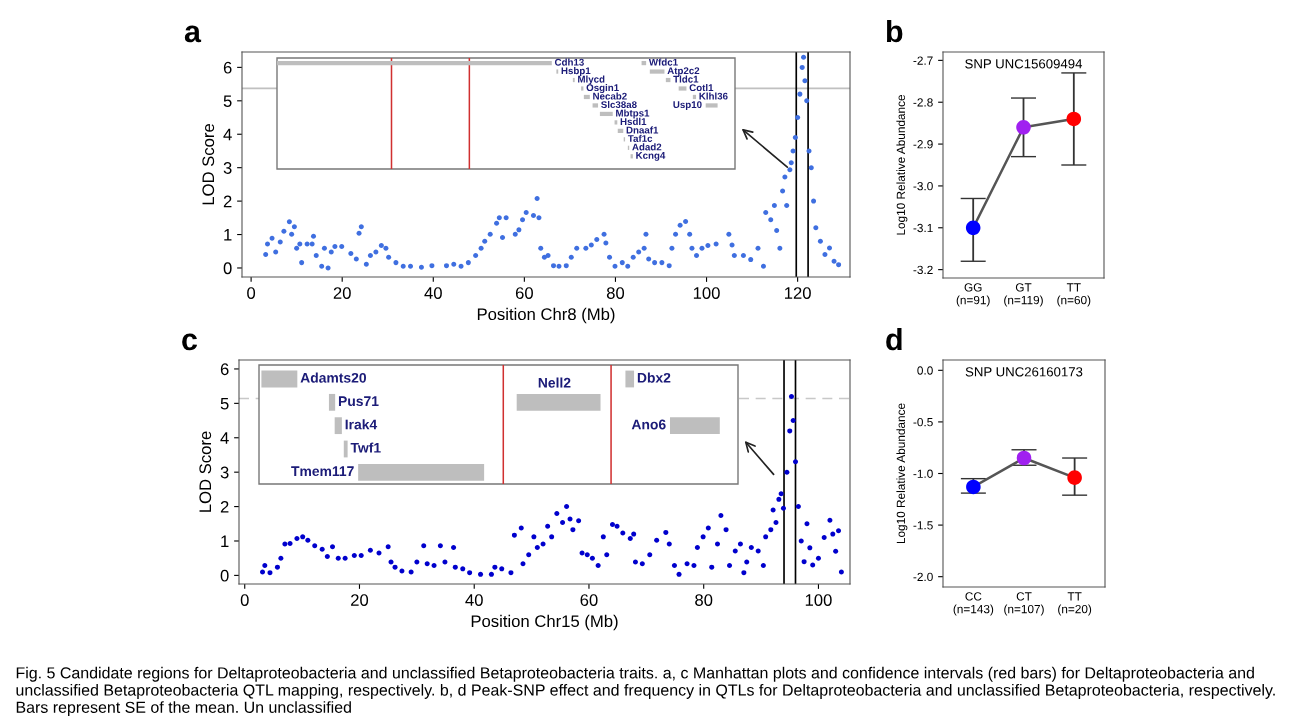  What do you see at coordinates (554, 382) in the screenshot?
I see `annotation: Nell2` at bounding box center [554, 382].